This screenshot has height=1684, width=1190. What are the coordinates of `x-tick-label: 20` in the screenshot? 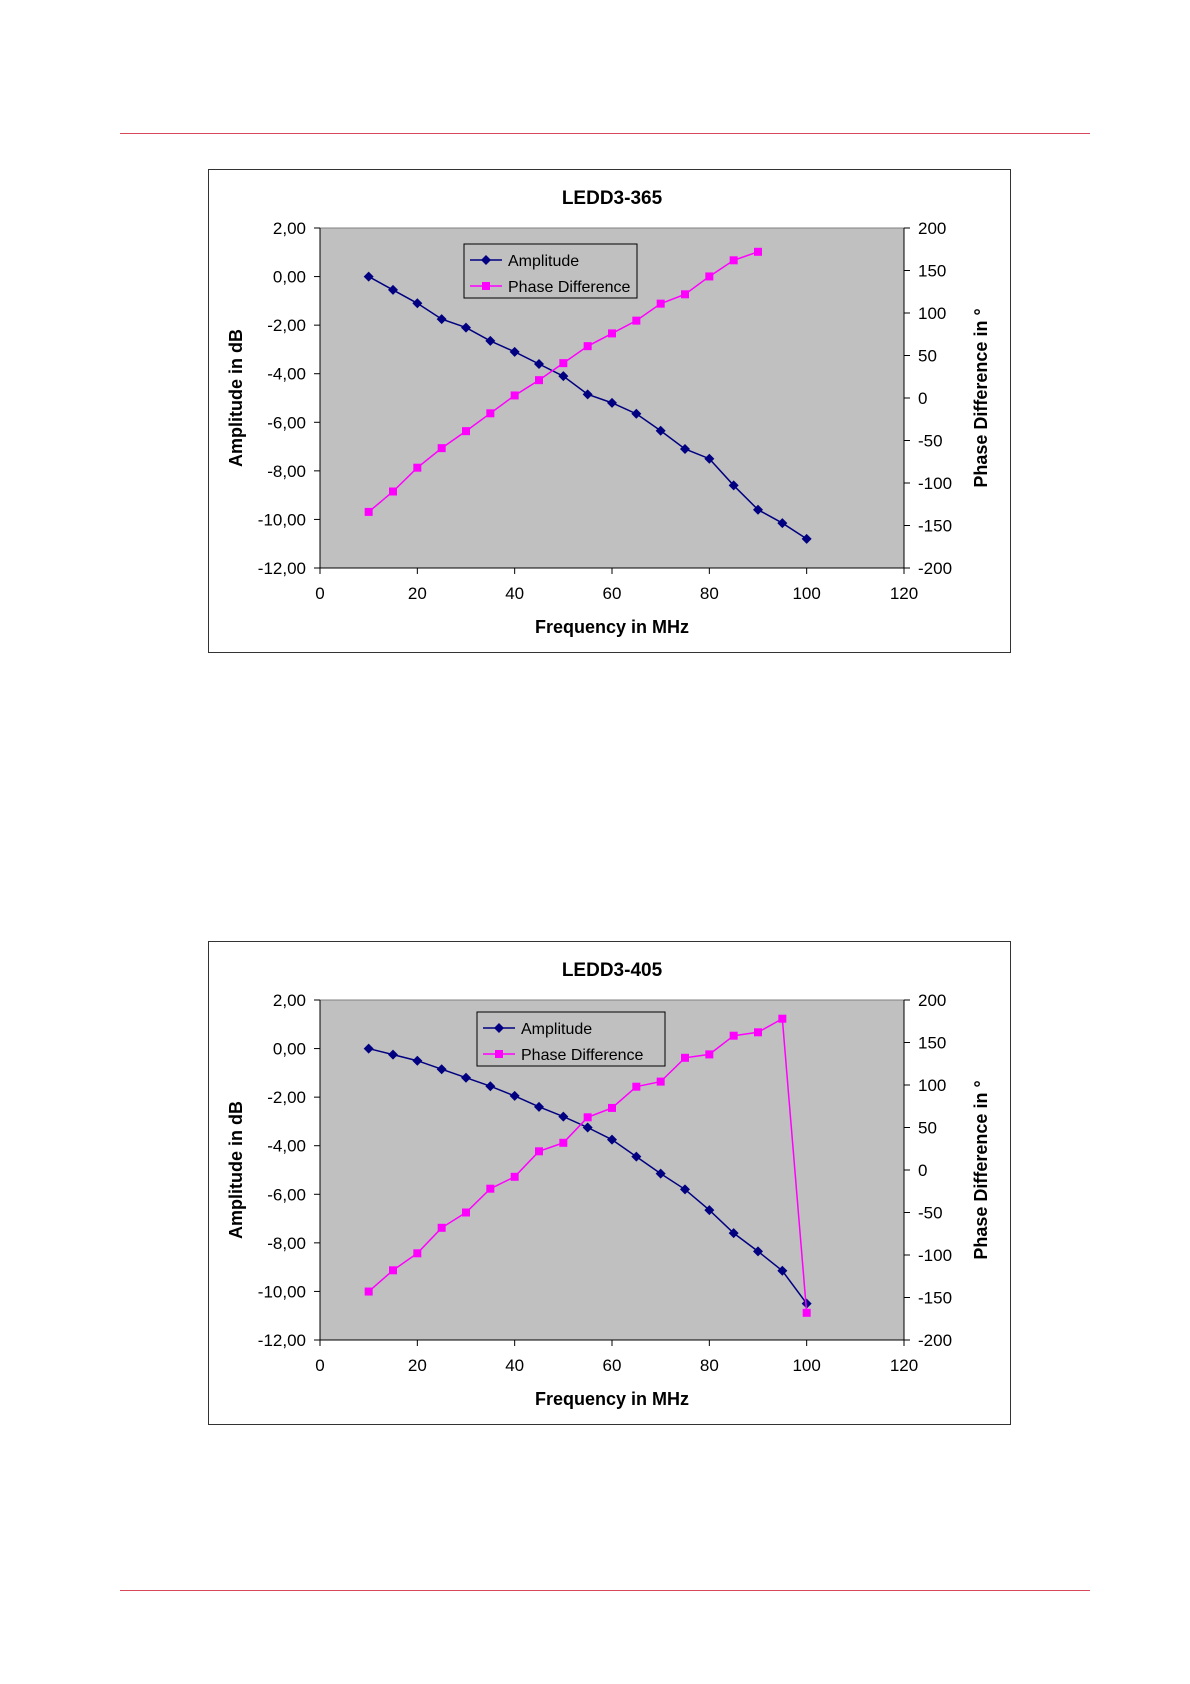 It's located at (417, 1365).